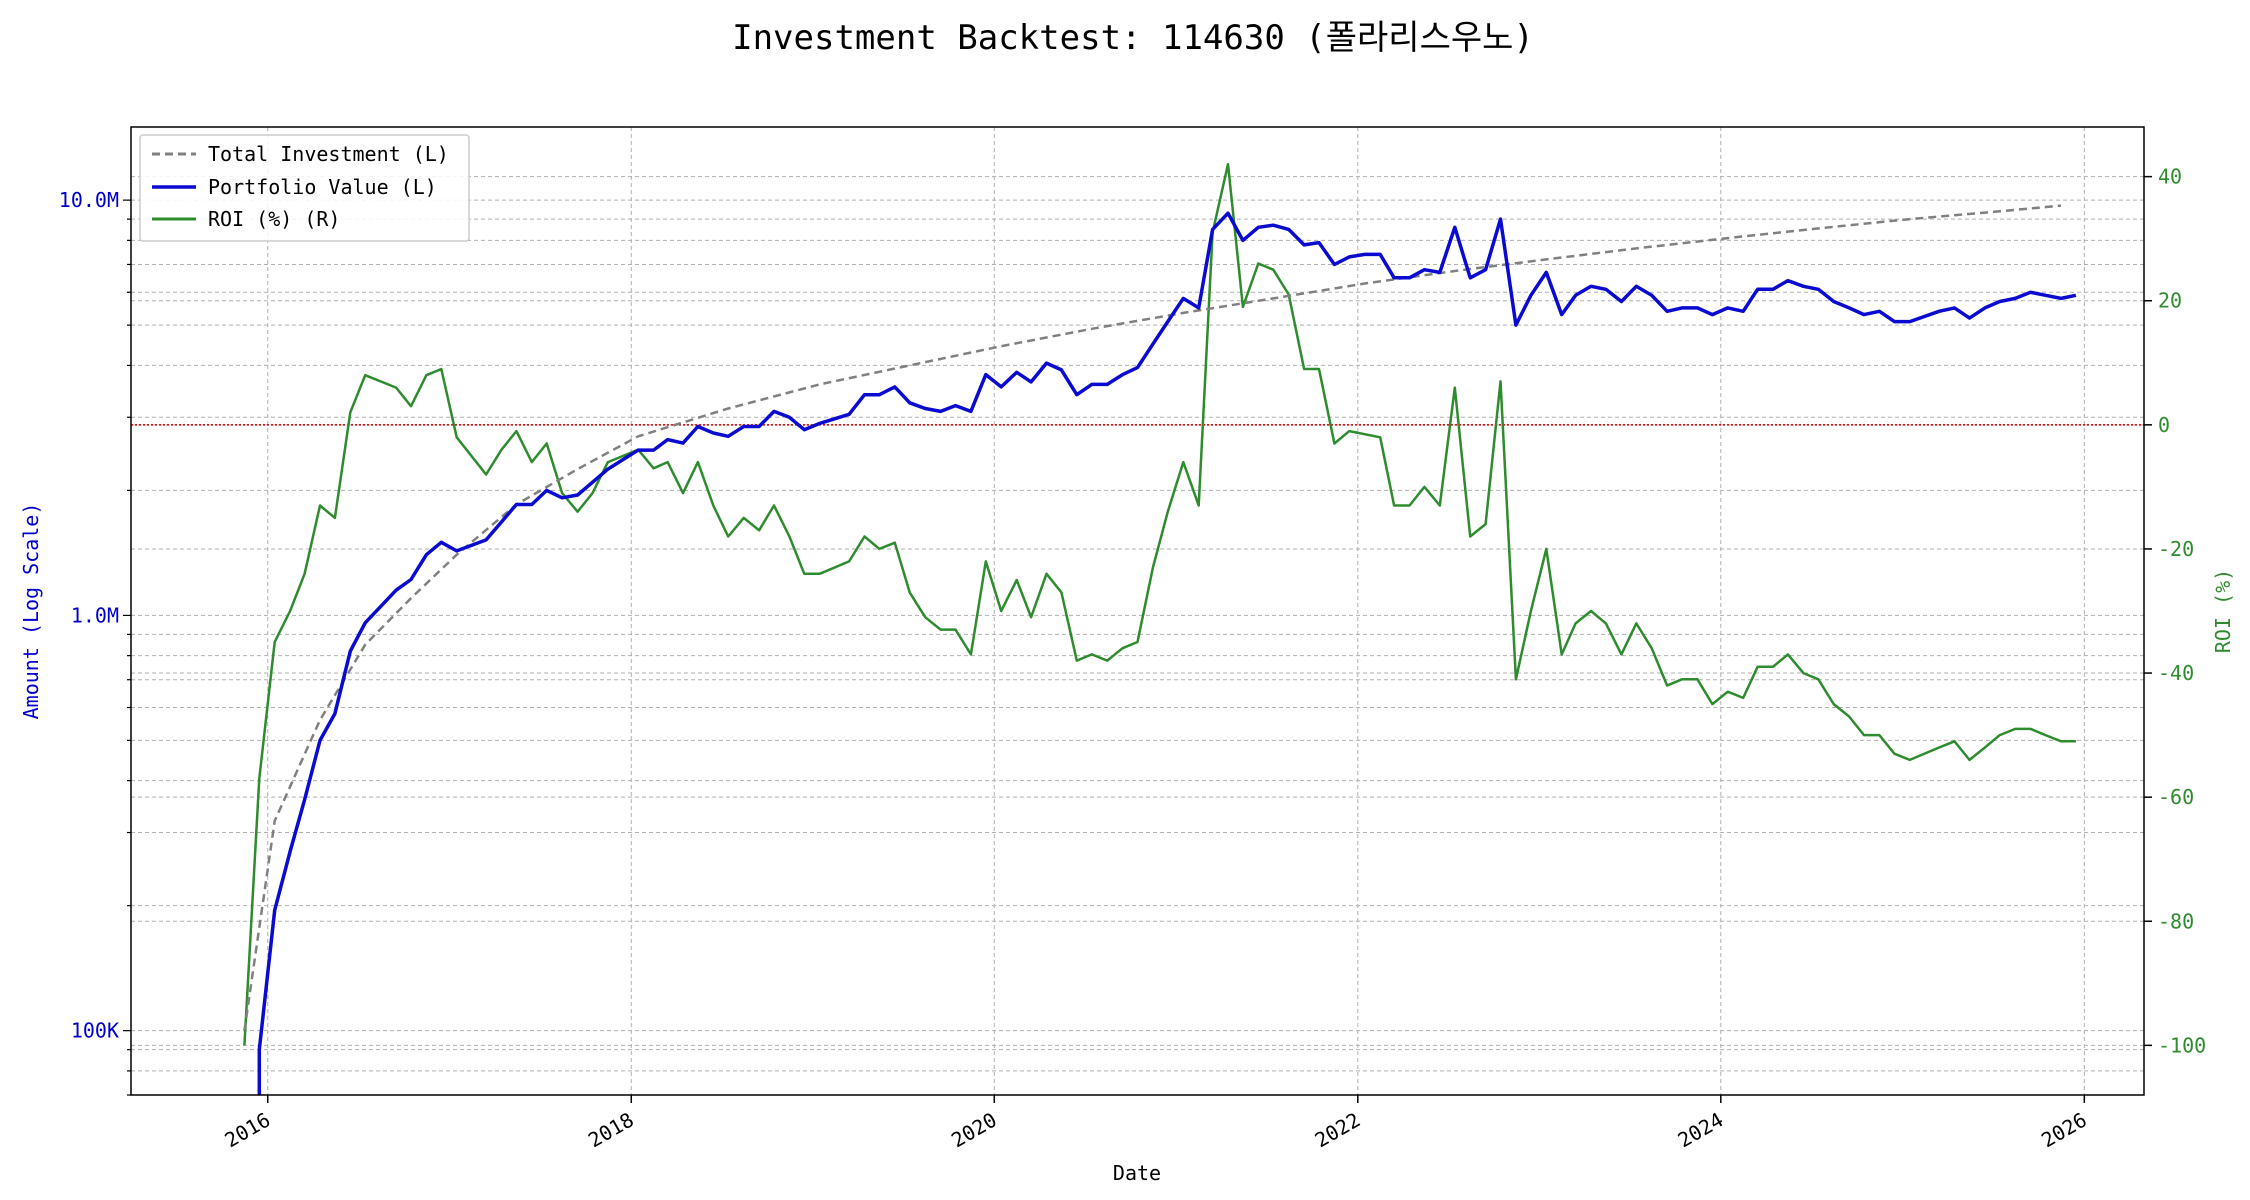 The height and width of the screenshot is (1200, 2250). What do you see at coordinates (95, 615) in the screenshot?
I see `y-left-tick-label: 1.0M` at bounding box center [95, 615].